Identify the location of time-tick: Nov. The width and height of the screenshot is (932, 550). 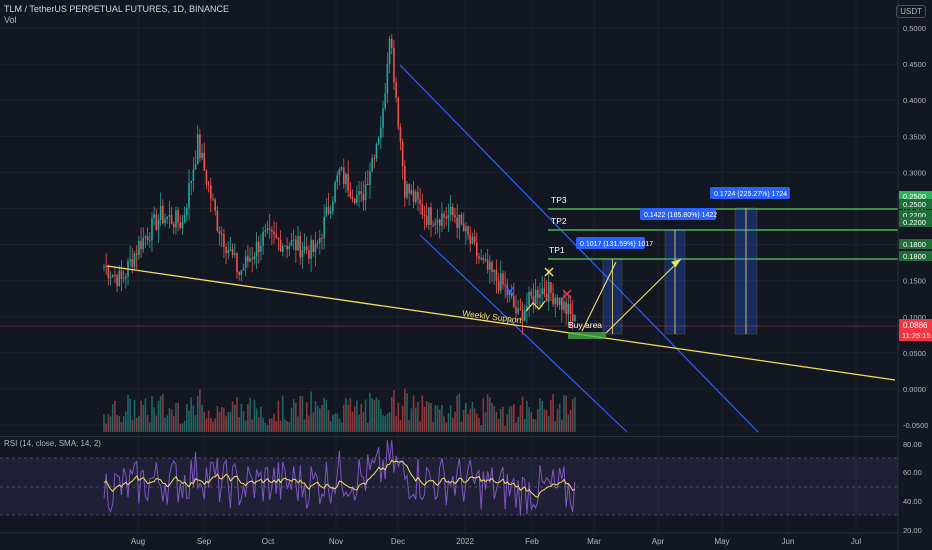
(336, 541).